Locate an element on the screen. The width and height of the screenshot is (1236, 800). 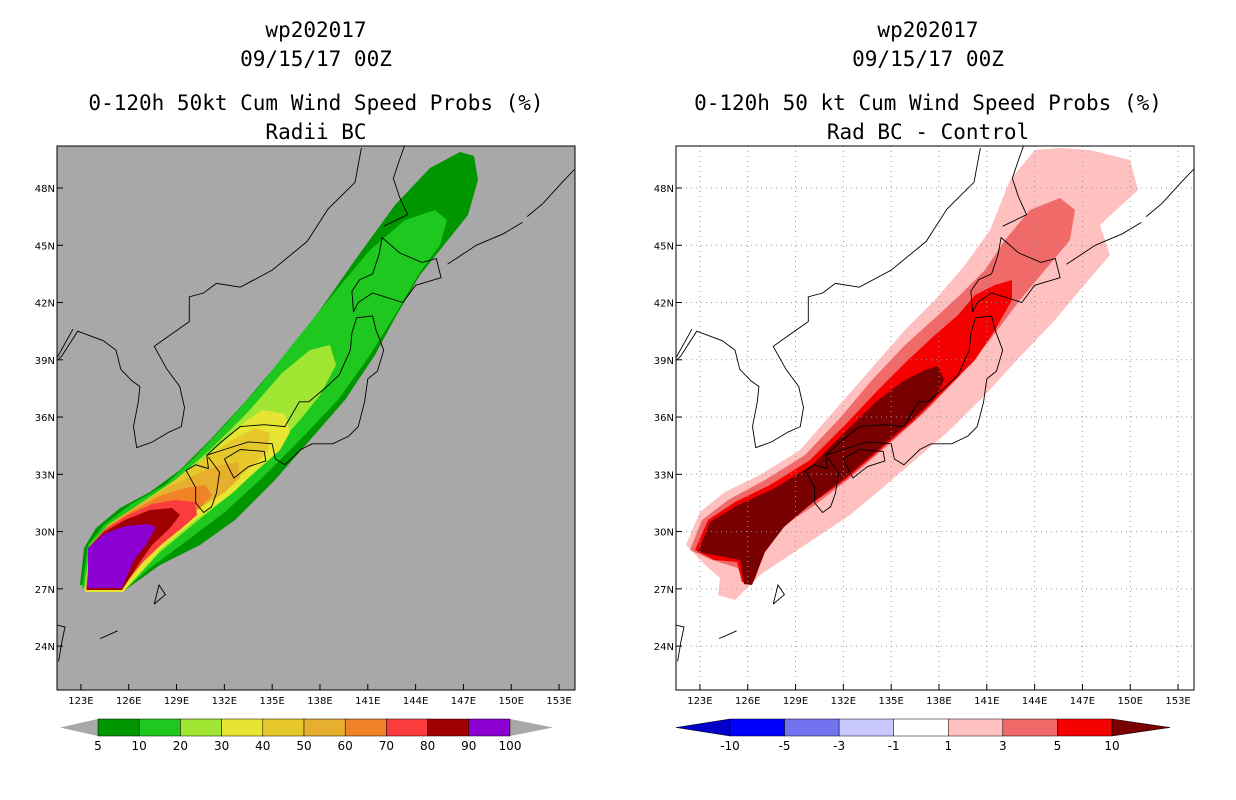
right-y-tick-label: 45N is located at coordinates (664, 246).